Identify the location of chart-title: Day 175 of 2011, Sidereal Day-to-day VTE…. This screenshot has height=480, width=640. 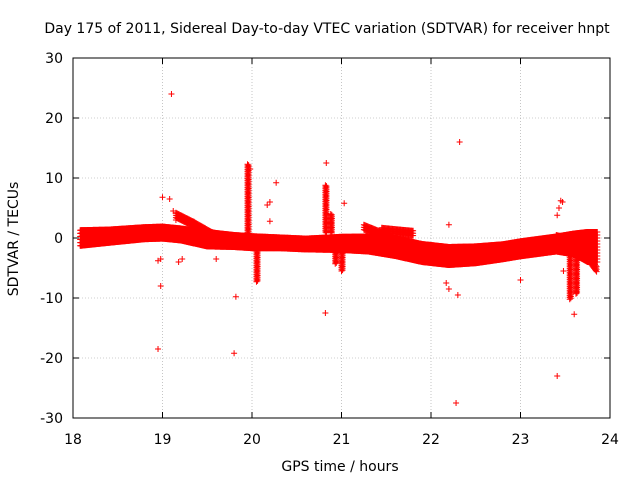
(327, 29).